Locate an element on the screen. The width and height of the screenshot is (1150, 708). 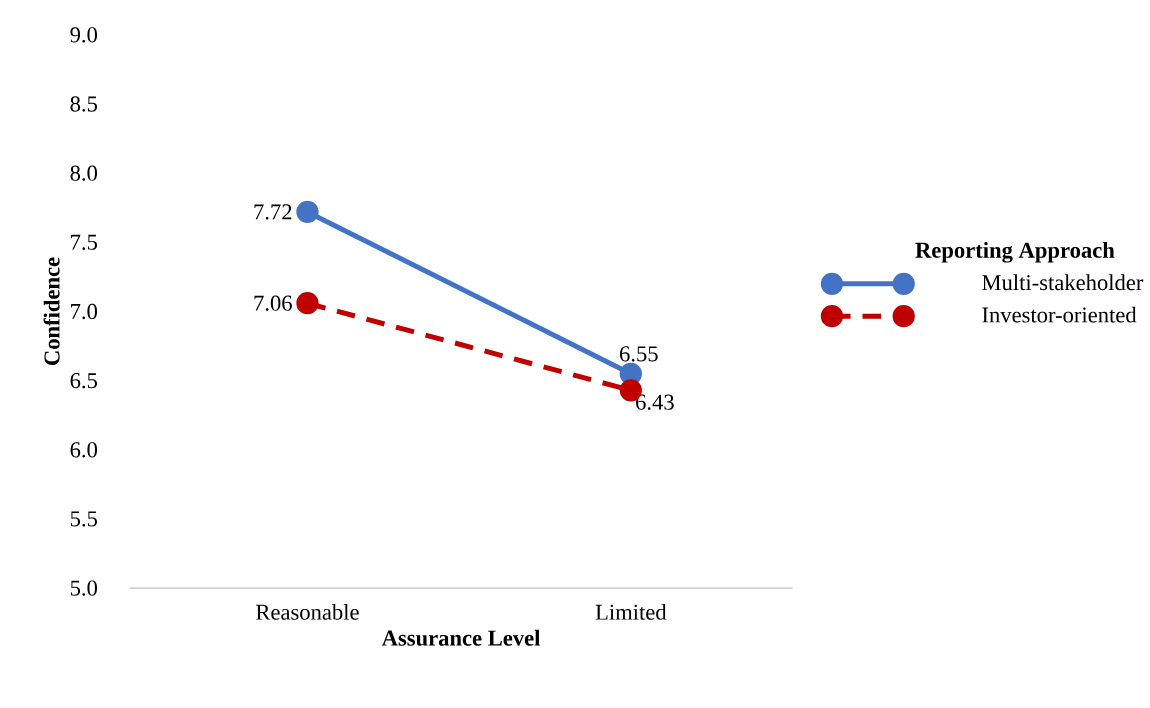
data-label: 7.72 is located at coordinates (273, 212).